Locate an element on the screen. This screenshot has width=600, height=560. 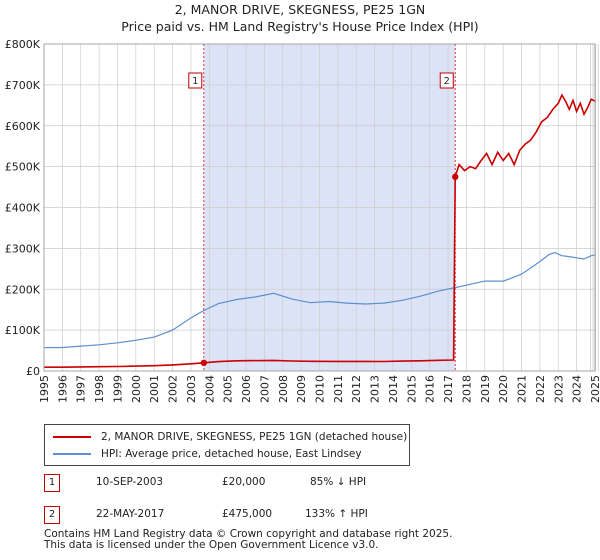
x-tick-label: 2004 is located at coordinates (209, 389).